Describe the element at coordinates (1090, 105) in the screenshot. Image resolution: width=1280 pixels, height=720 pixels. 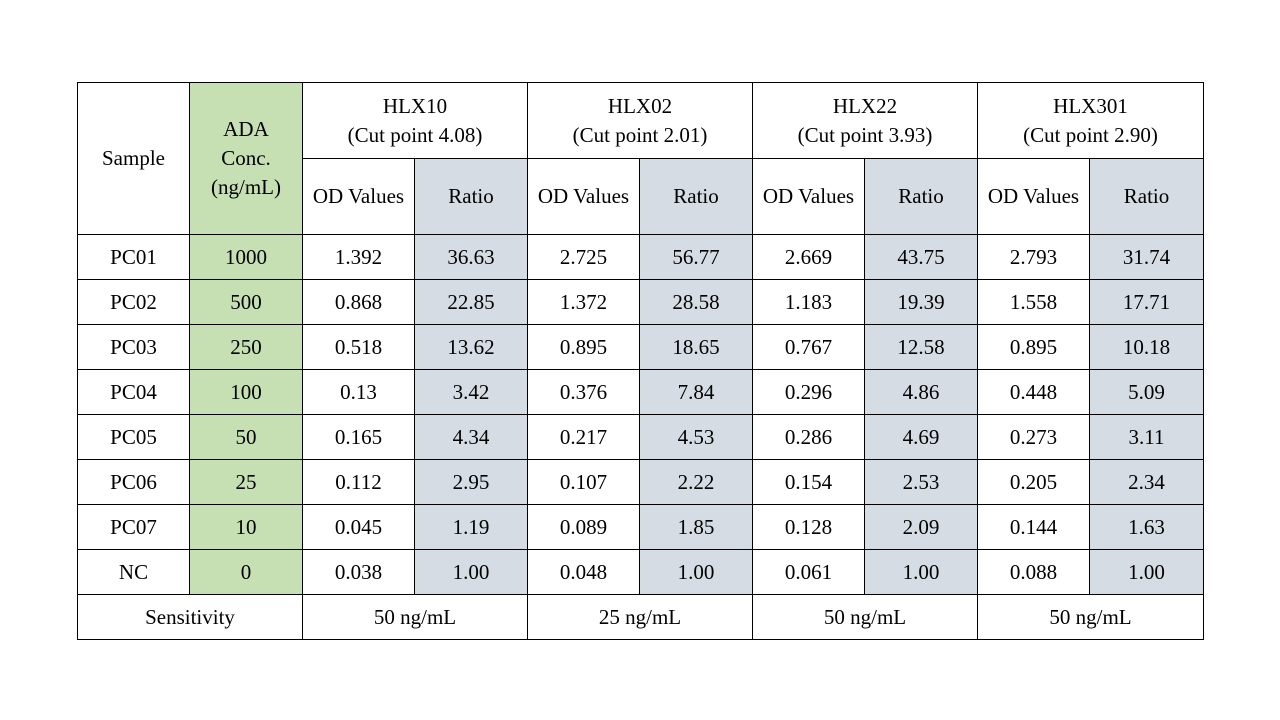
I see `group-name: HLX301` at that location.